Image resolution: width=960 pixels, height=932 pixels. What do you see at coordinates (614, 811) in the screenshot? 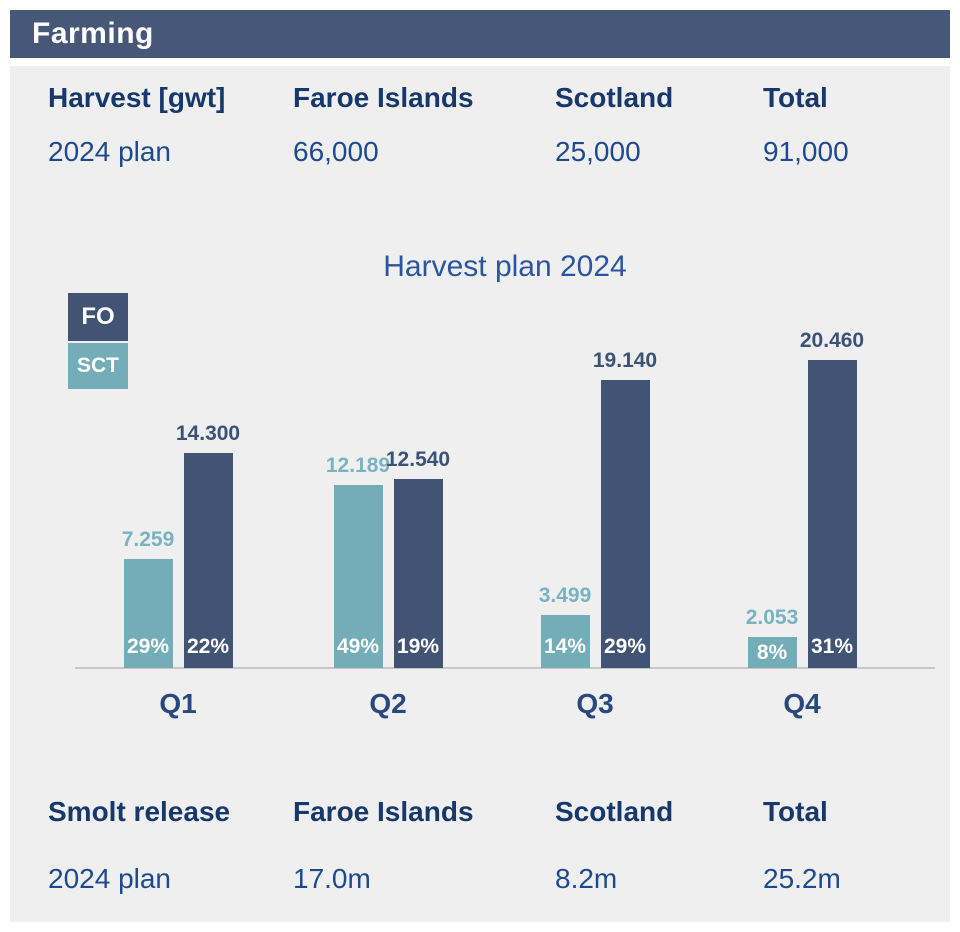
I see `smolt-table-header: Scotland` at bounding box center [614, 811].